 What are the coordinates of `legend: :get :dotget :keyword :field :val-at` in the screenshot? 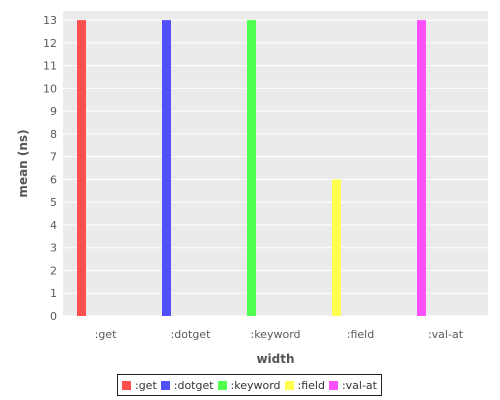 It's located at (249, 385).